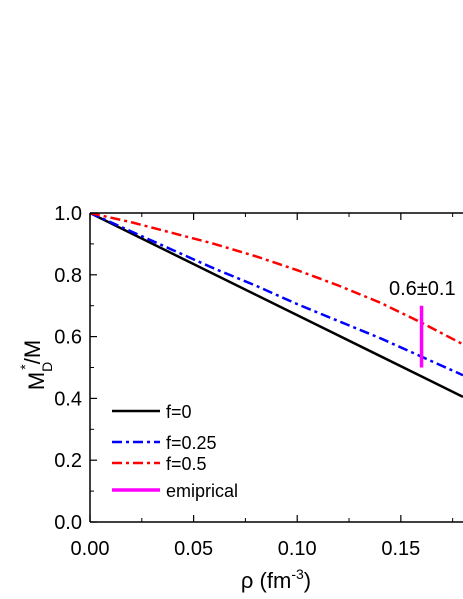 Image resolution: width=463 pixels, height=599 pixels. I want to click on y-tick-label: 0.0, so click(68, 523).